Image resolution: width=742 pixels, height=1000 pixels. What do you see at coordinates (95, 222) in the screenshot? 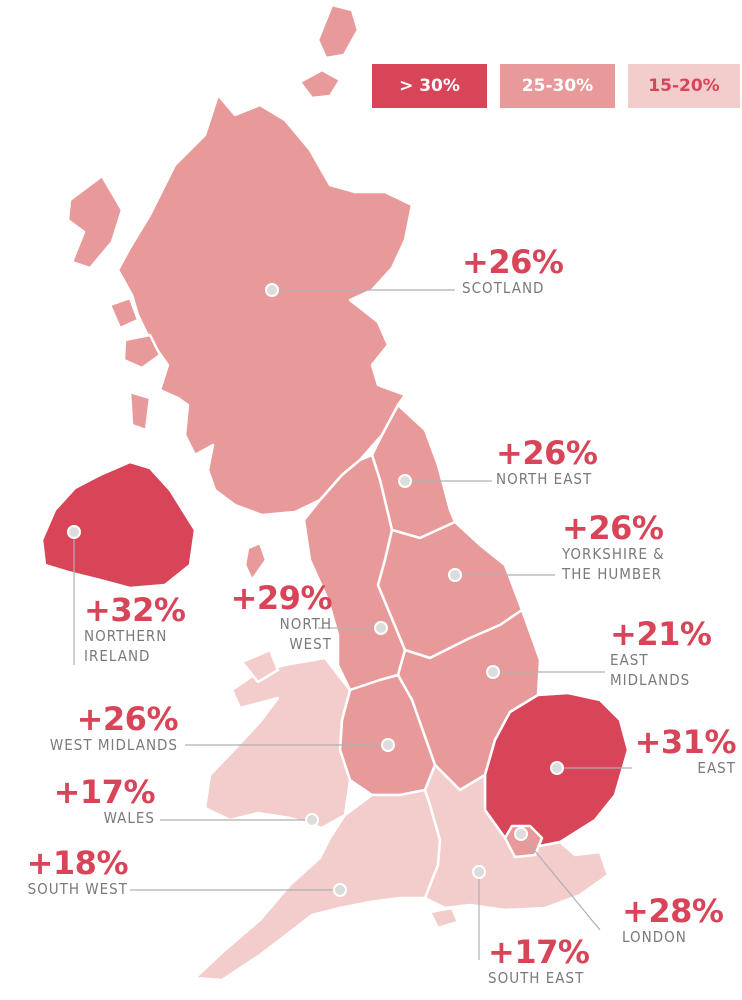
I see `region-scotland-hebrides` at bounding box center [95, 222].